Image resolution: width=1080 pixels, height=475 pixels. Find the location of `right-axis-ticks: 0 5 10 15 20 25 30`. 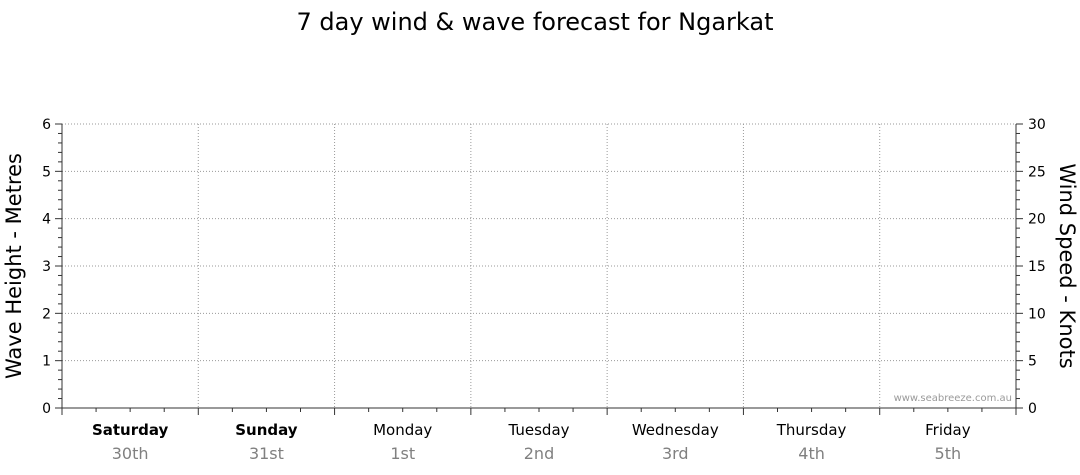

right-axis-ticks: 0 5 10 15 20 25 30 is located at coordinates (1031, 267).